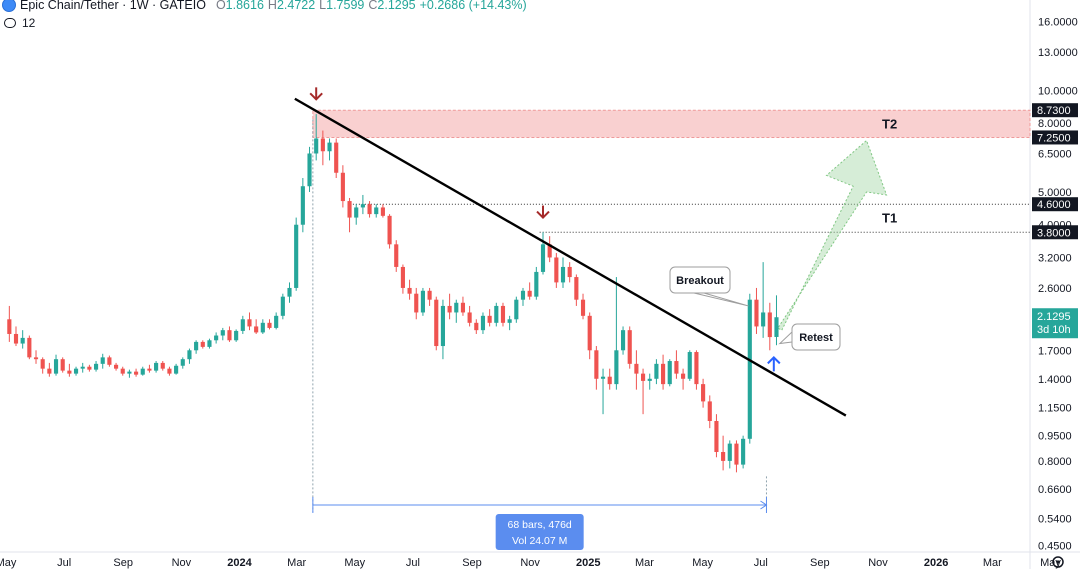 This screenshot has width=1080, height=569. What do you see at coordinates (1058, 22) in the screenshot?
I see `price-tick-label: 16.0000` at bounding box center [1058, 22].